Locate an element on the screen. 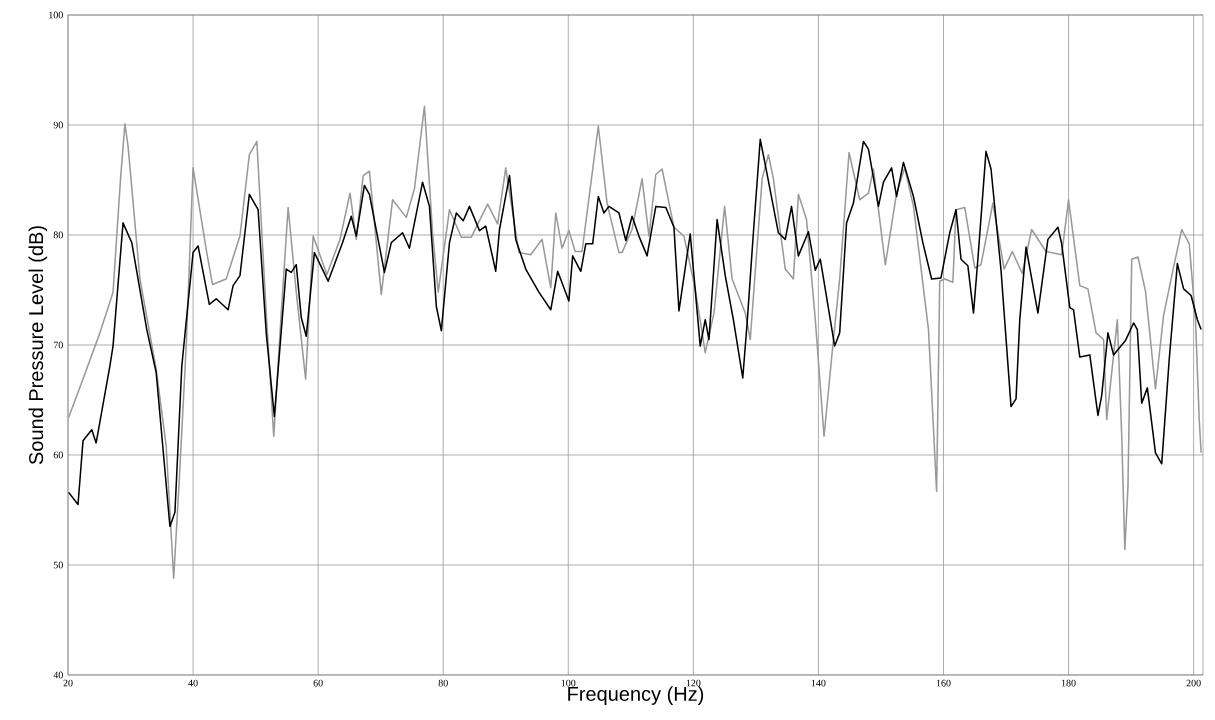 The image size is (1215, 720). y-tick-label: 100 is located at coordinates (56, 15).